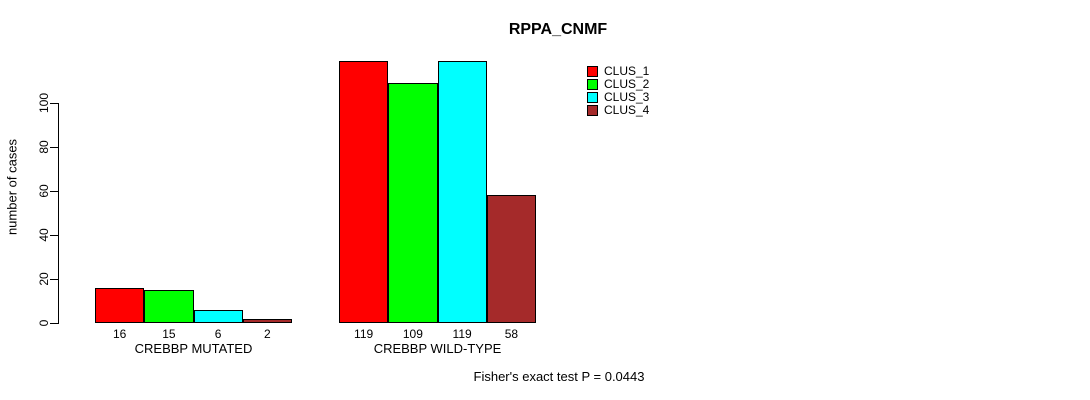 The height and width of the screenshot is (400, 1090). I want to click on bar-clus_2-group1, so click(169, 306).